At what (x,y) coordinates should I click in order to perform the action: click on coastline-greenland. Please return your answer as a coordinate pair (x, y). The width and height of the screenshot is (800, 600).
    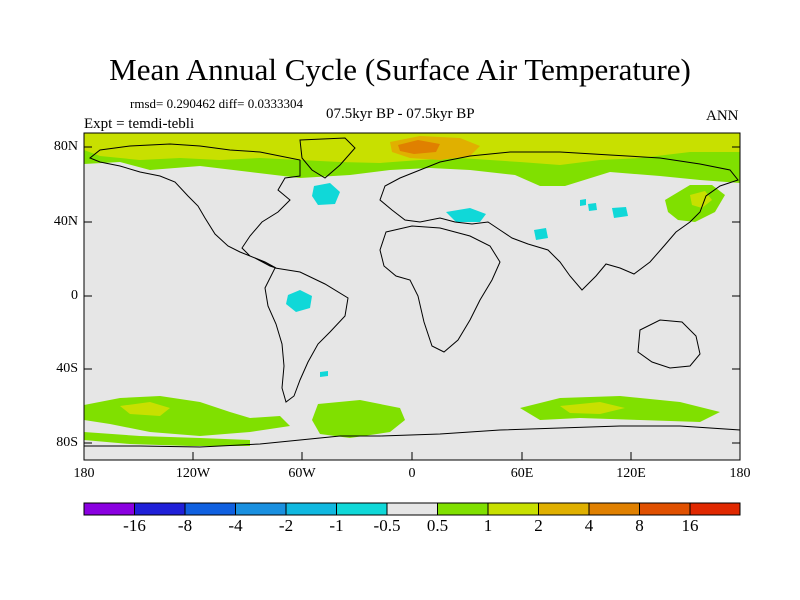
    Looking at the image, I should click on (327, 158).